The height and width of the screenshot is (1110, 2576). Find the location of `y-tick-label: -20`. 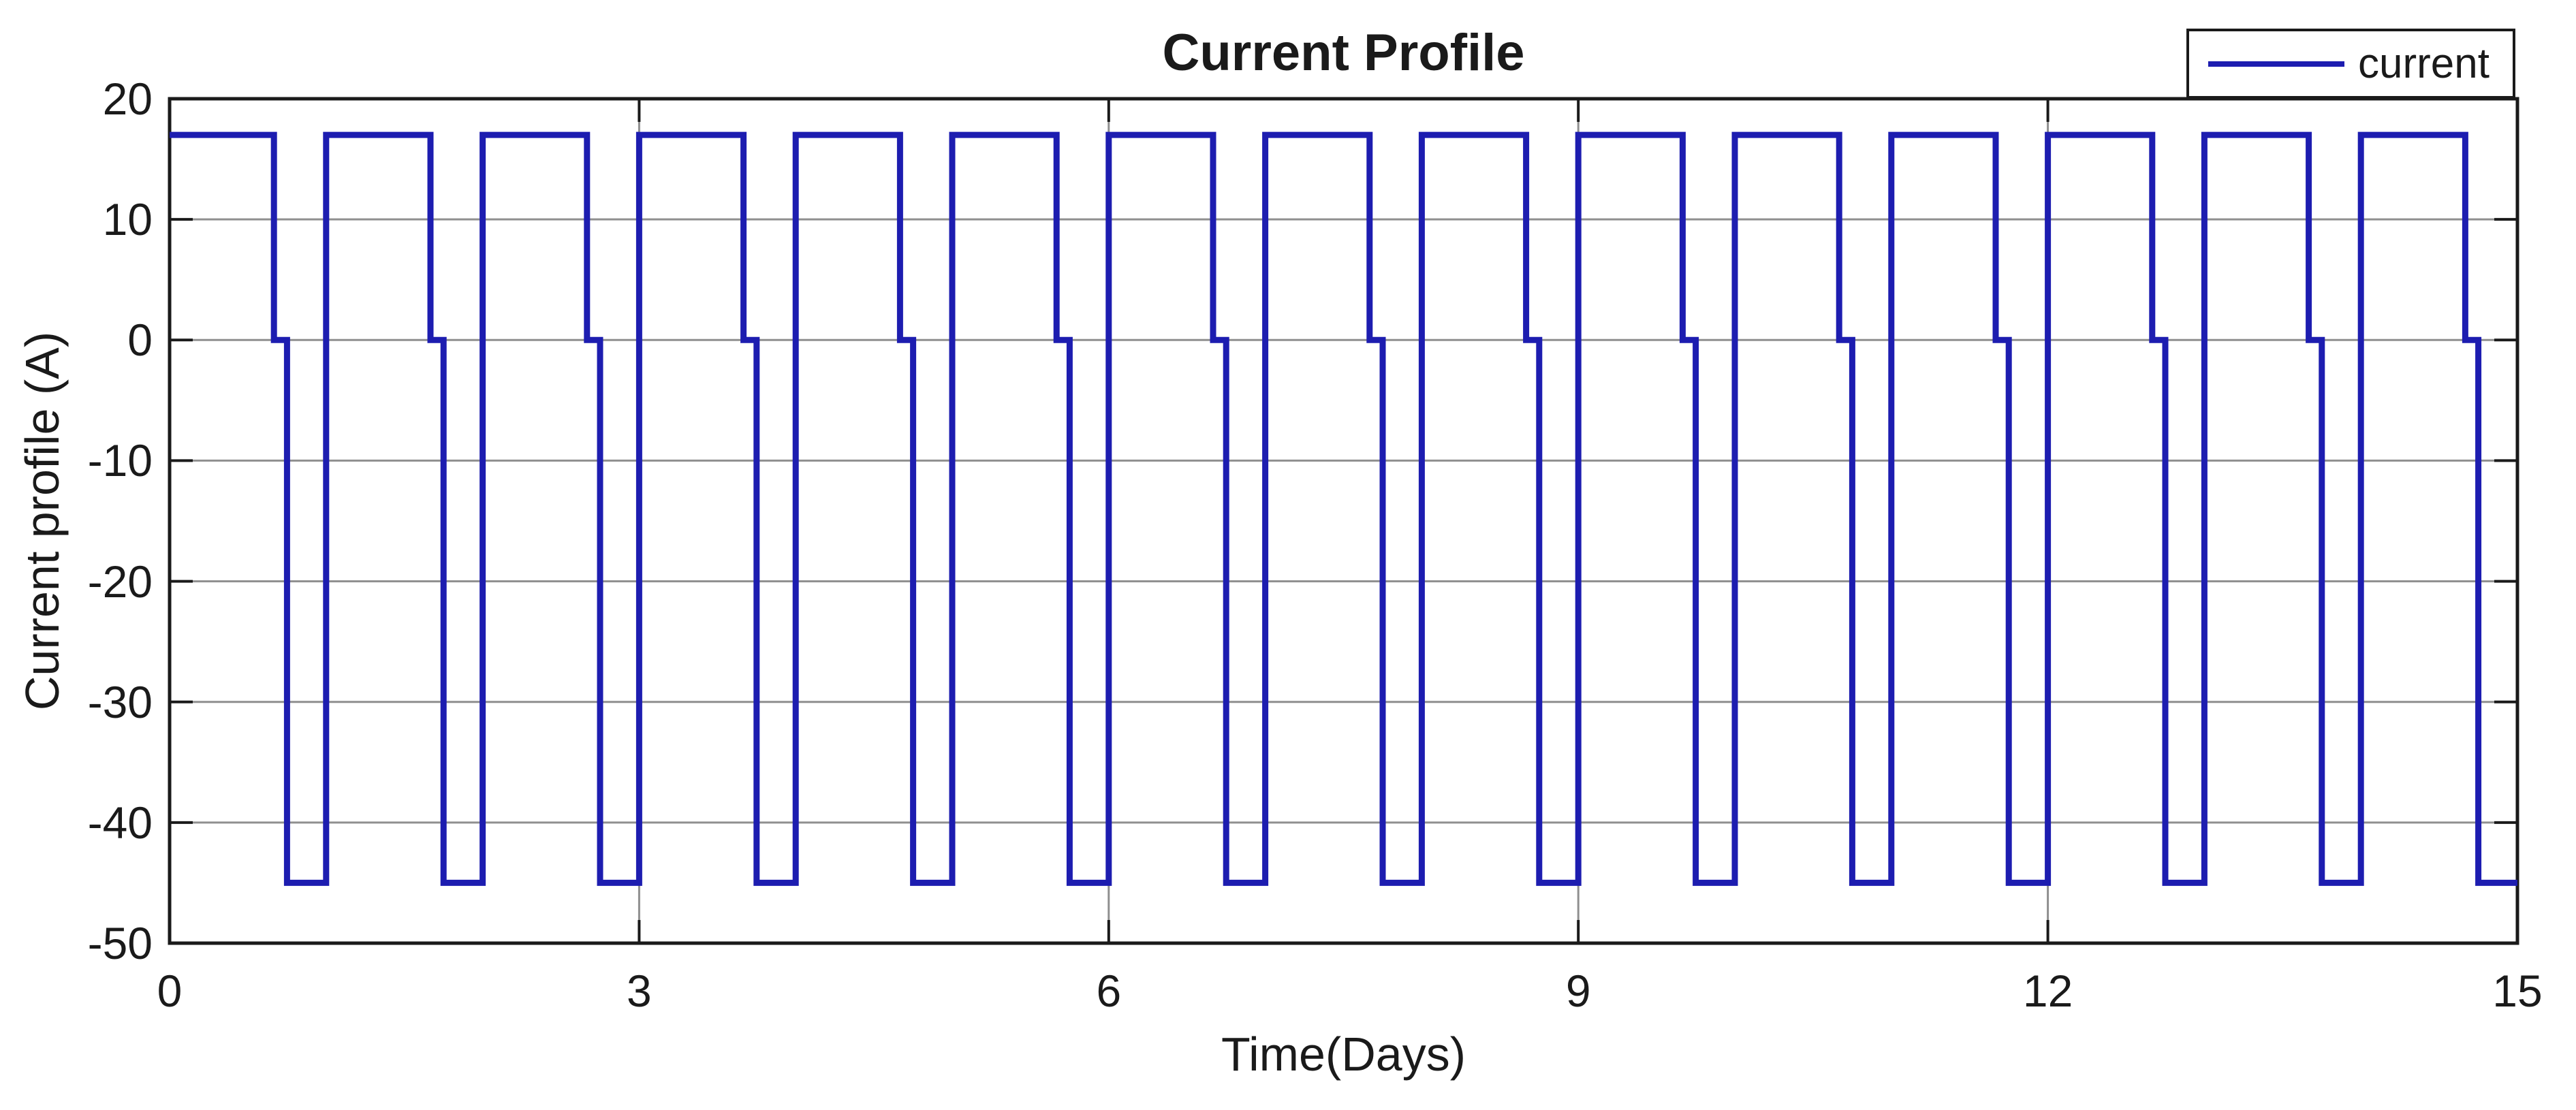

y-tick-label: -20 is located at coordinates (120, 581).